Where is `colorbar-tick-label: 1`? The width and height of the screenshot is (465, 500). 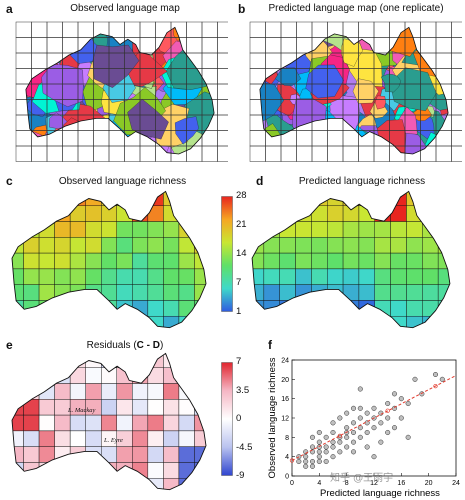 colorbar-tick-label: 1 is located at coordinates (239, 311).